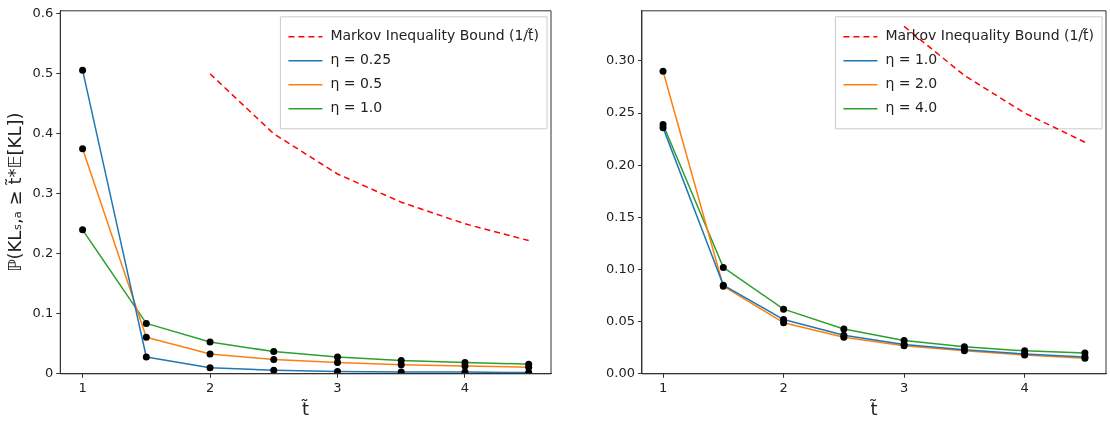 This screenshot has height=421, width=1110. Describe the element at coordinates (43, 133) in the screenshot. I see `y-tick-label: 0.4` at that location.